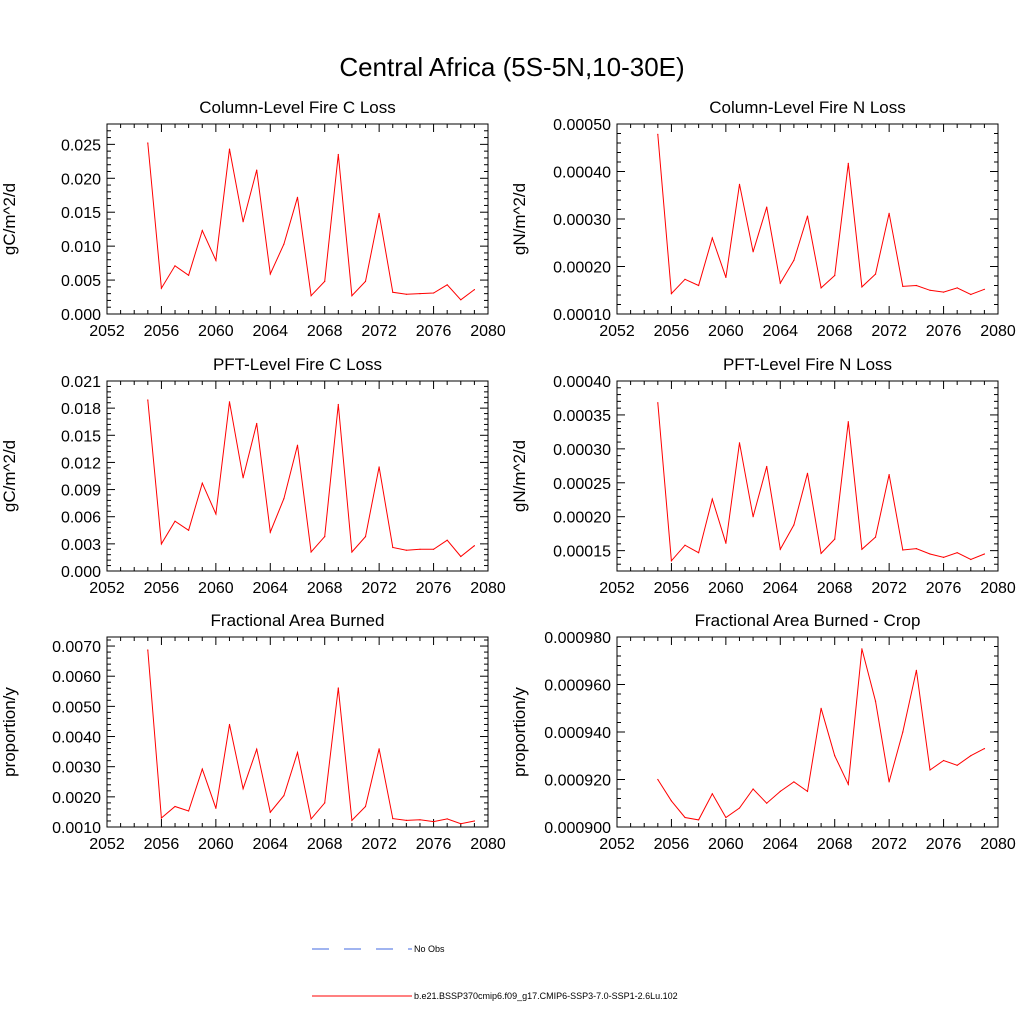 The width and height of the screenshot is (1024, 1024). Describe the element at coordinates (577, 686) in the screenshot. I see `y-tick-label: 0.000960` at that location.